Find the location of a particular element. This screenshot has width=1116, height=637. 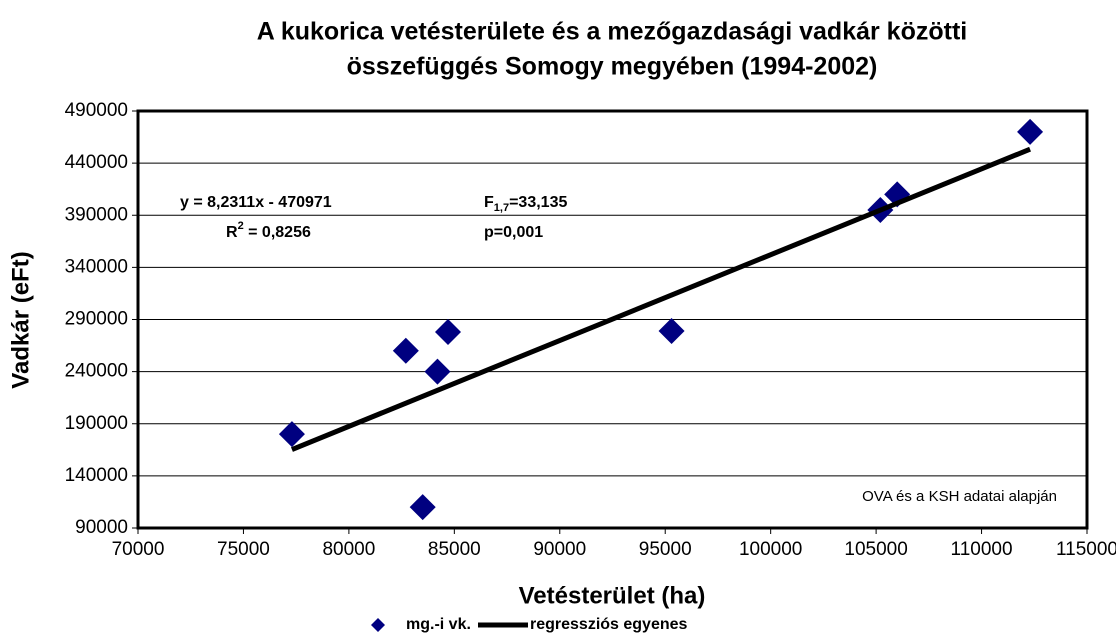

equation: y = 8,2311x - 470971 is located at coordinates (256, 202).